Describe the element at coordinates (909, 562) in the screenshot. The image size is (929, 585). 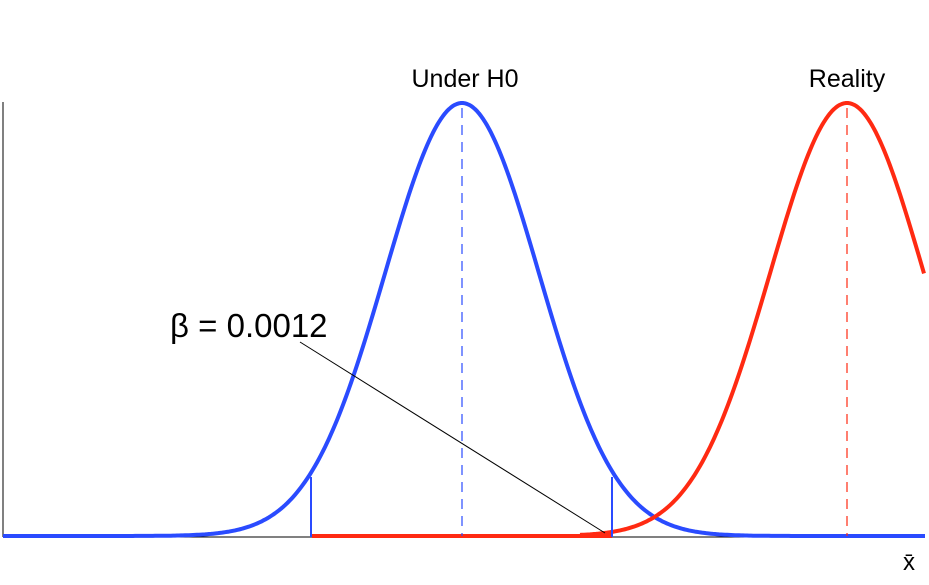
I see `x-axis-label: x̄` at that location.